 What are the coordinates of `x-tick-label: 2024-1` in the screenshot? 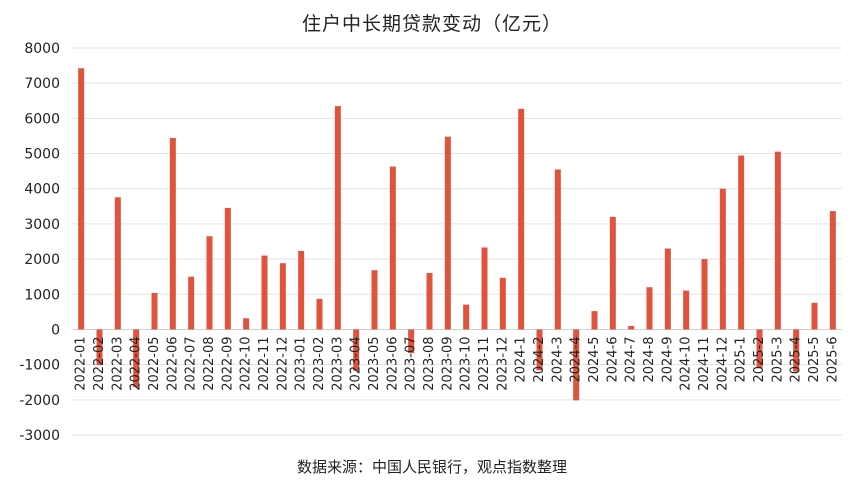 It's located at (521, 359).